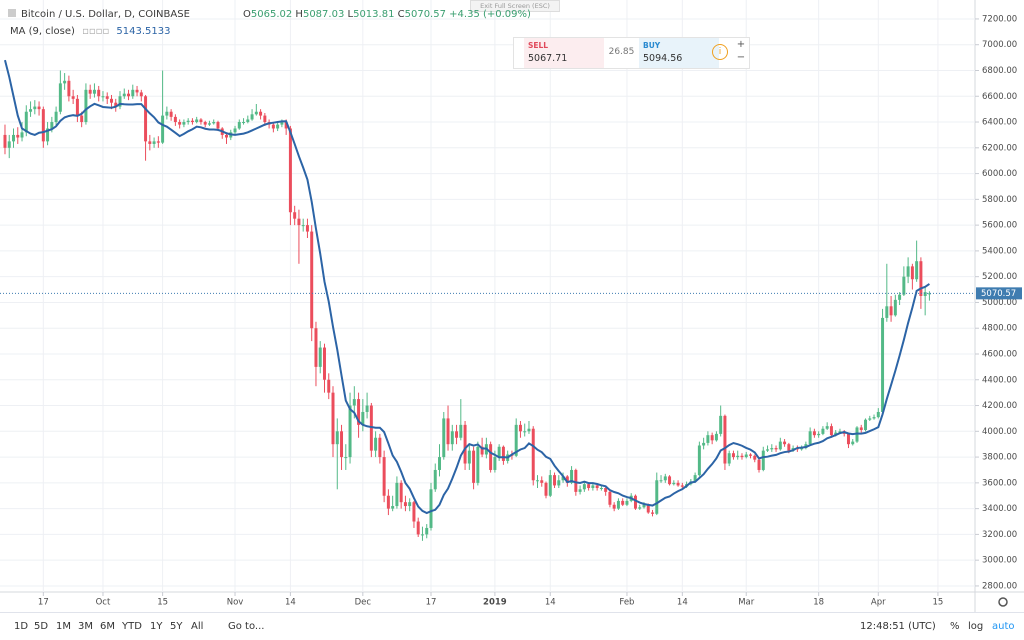 Image resolution: width=1024 pixels, height=640 pixels. Describe the element at coordinates (741, 57) in the screenshot. I see `minus-button: −` at that location.